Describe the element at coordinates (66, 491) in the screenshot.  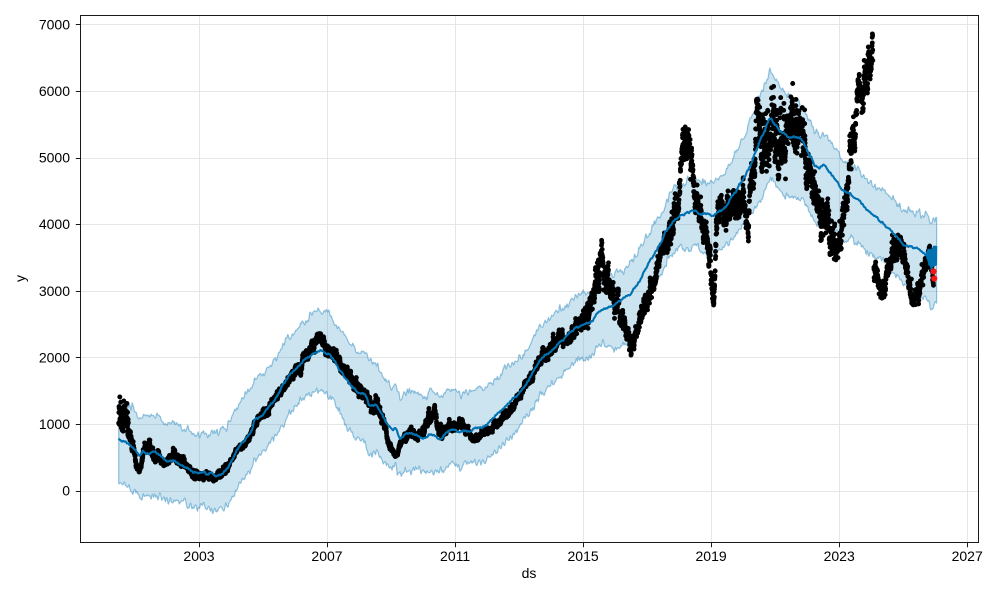
I see `svg-text: 0` at that location.